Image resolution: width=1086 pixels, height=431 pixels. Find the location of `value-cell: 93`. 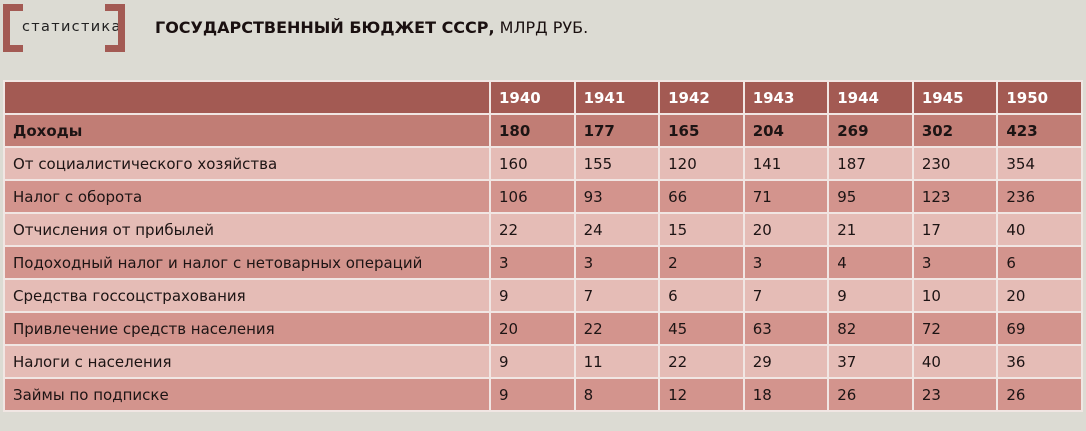

value-cell: 93 is located at coordinates (617, 196).